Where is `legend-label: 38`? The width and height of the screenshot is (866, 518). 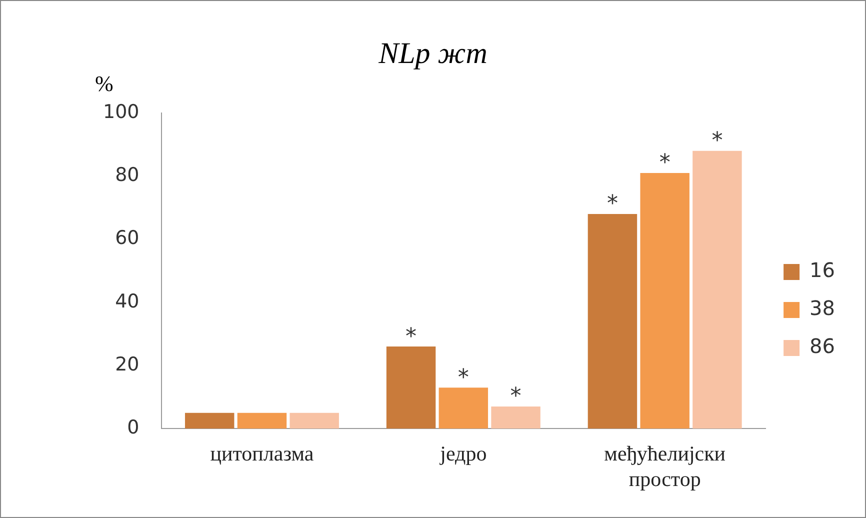 legend-label: 38 is located at coordinates (823, 308).